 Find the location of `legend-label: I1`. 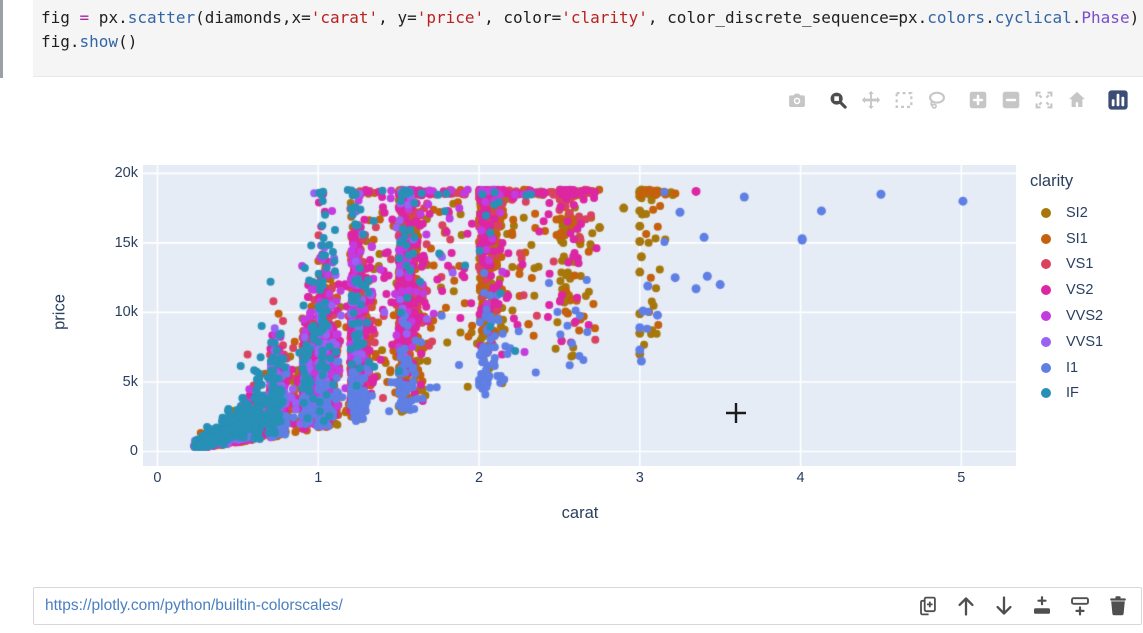

legend-label: I1 is located at coordinates (1072, 367).